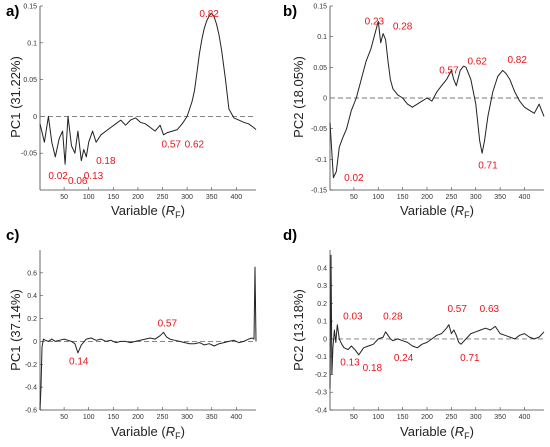  Describe the element at coordinates (298, 97) in the screenshot. I see `y-axis-label: PC2 (18.05%)` at that location.